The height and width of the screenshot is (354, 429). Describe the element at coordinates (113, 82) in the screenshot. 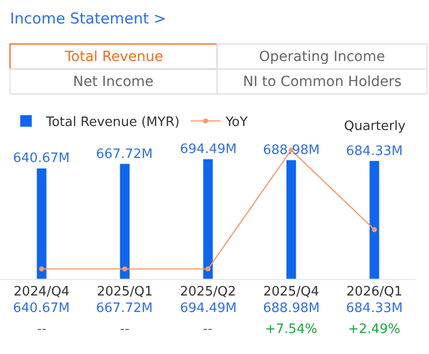

I see `text: Net Income` at that location.